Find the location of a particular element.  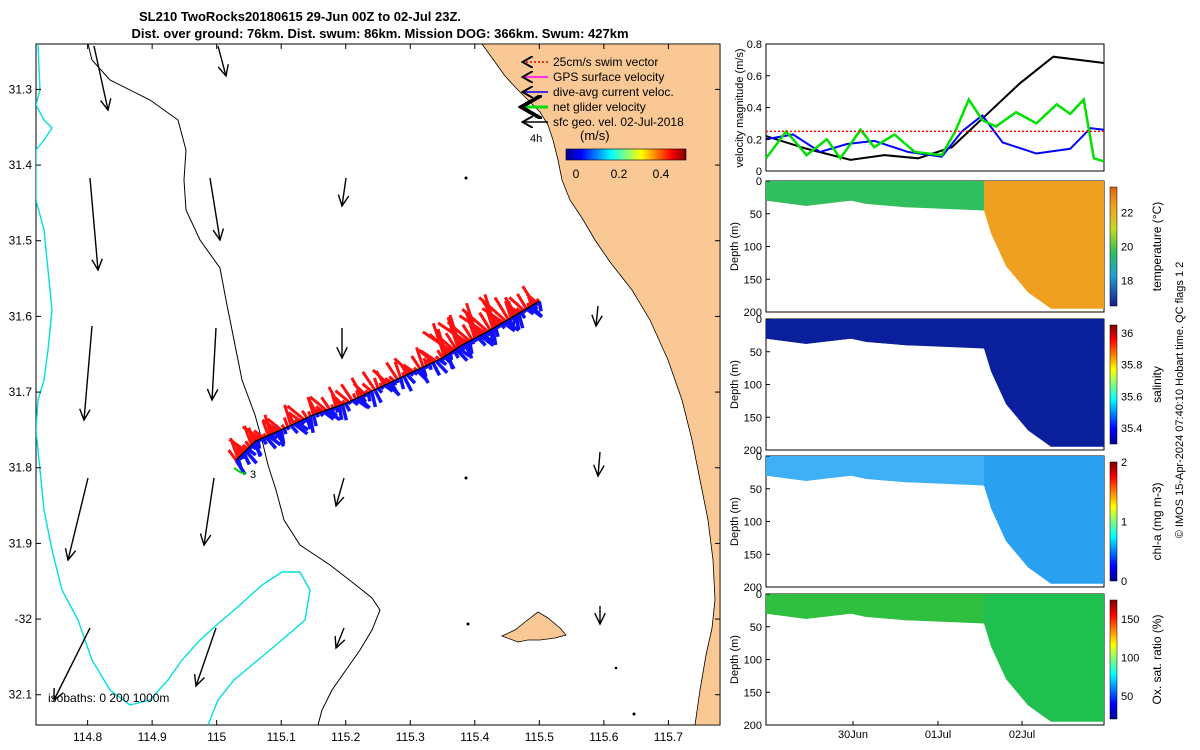

section-shelf-field is located at coordinates (875, 334).